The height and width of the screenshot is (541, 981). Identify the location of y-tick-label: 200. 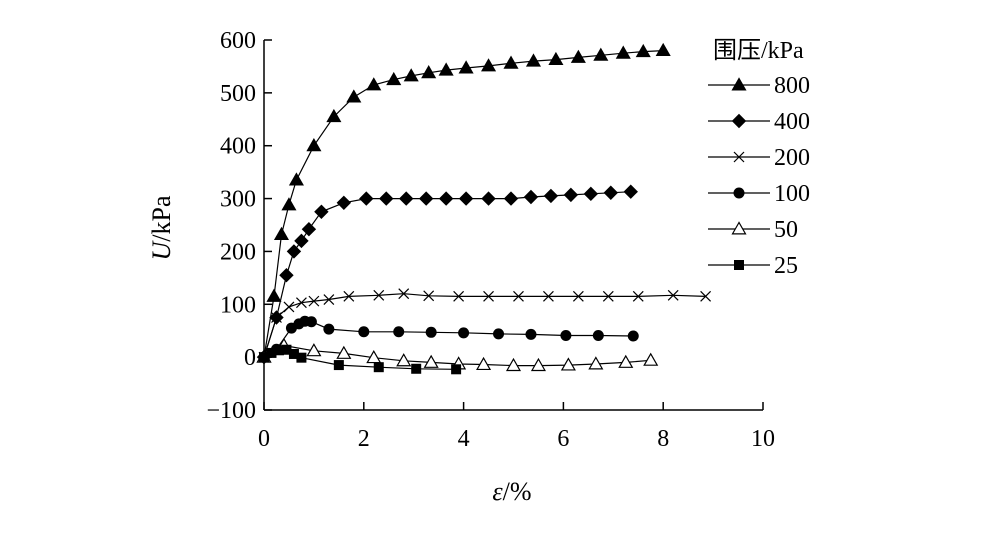
(238, 252).